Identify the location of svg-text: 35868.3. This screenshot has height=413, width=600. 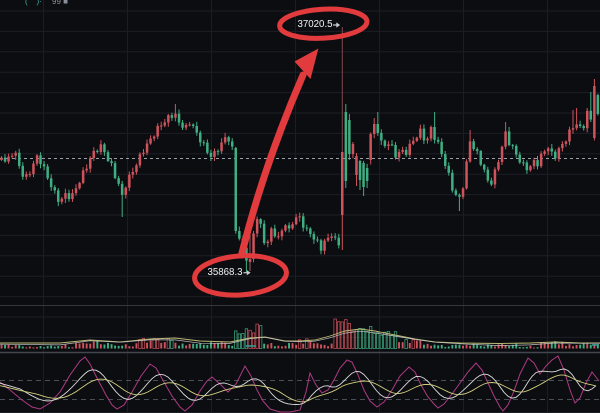
(225, 272).